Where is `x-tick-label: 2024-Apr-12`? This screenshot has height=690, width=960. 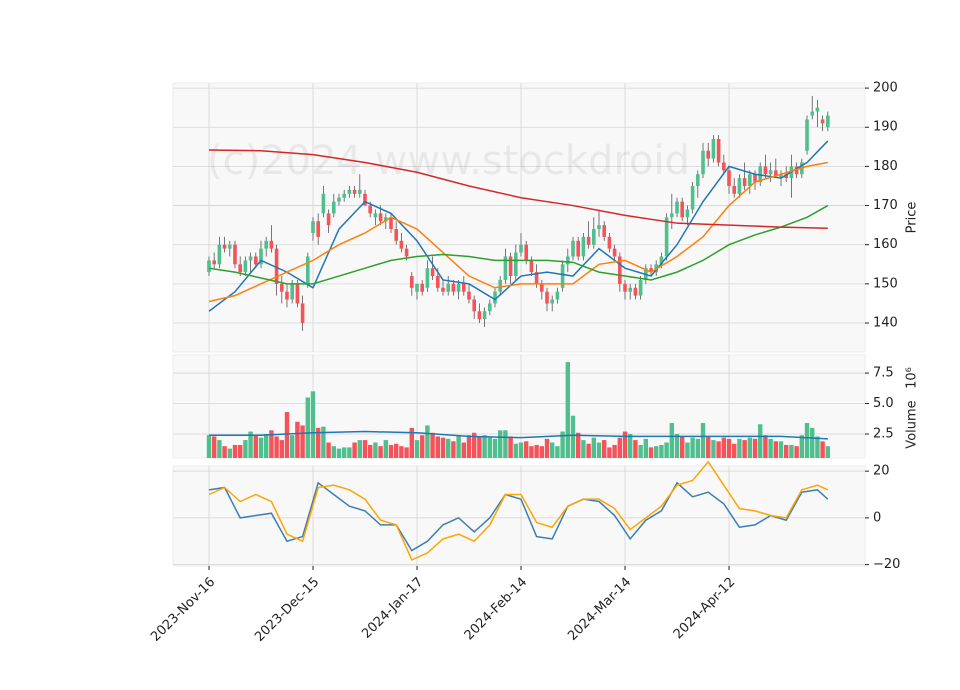
x-tick-label: 2024-Apr-12 is located at coordinates (704, 608).